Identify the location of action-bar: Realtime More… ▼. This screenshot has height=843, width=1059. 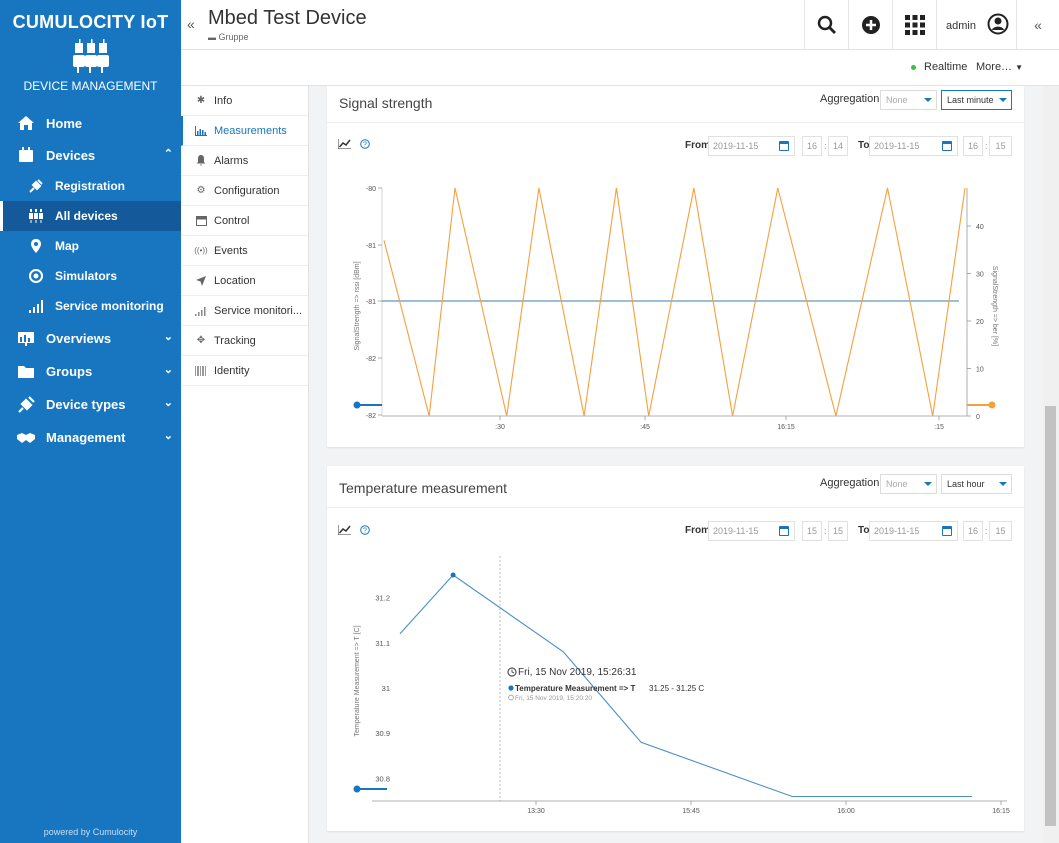
(620, 68).